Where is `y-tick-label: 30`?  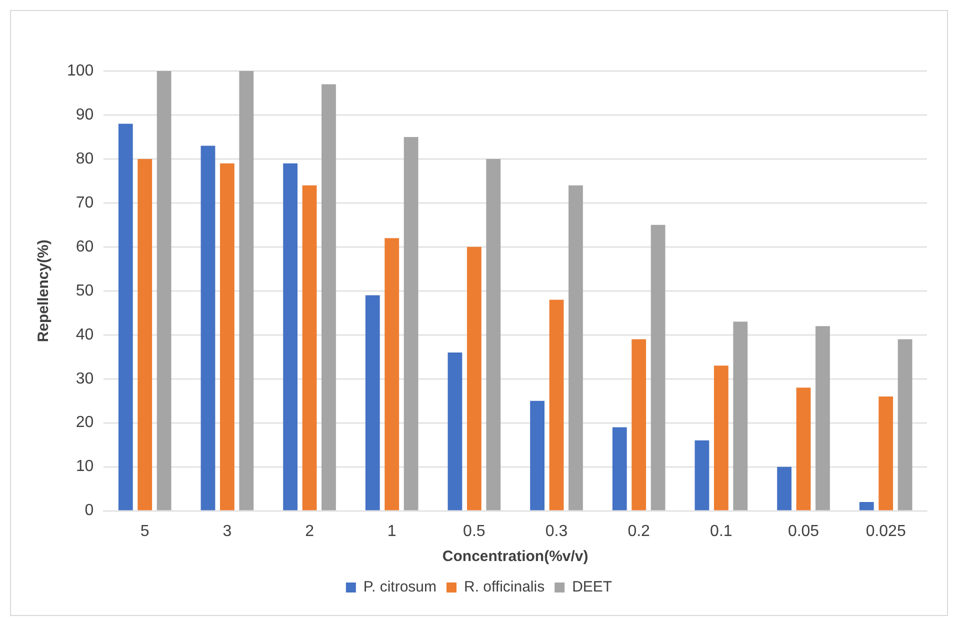 y-tick-label: 30 is located at coordinates (85, 379).